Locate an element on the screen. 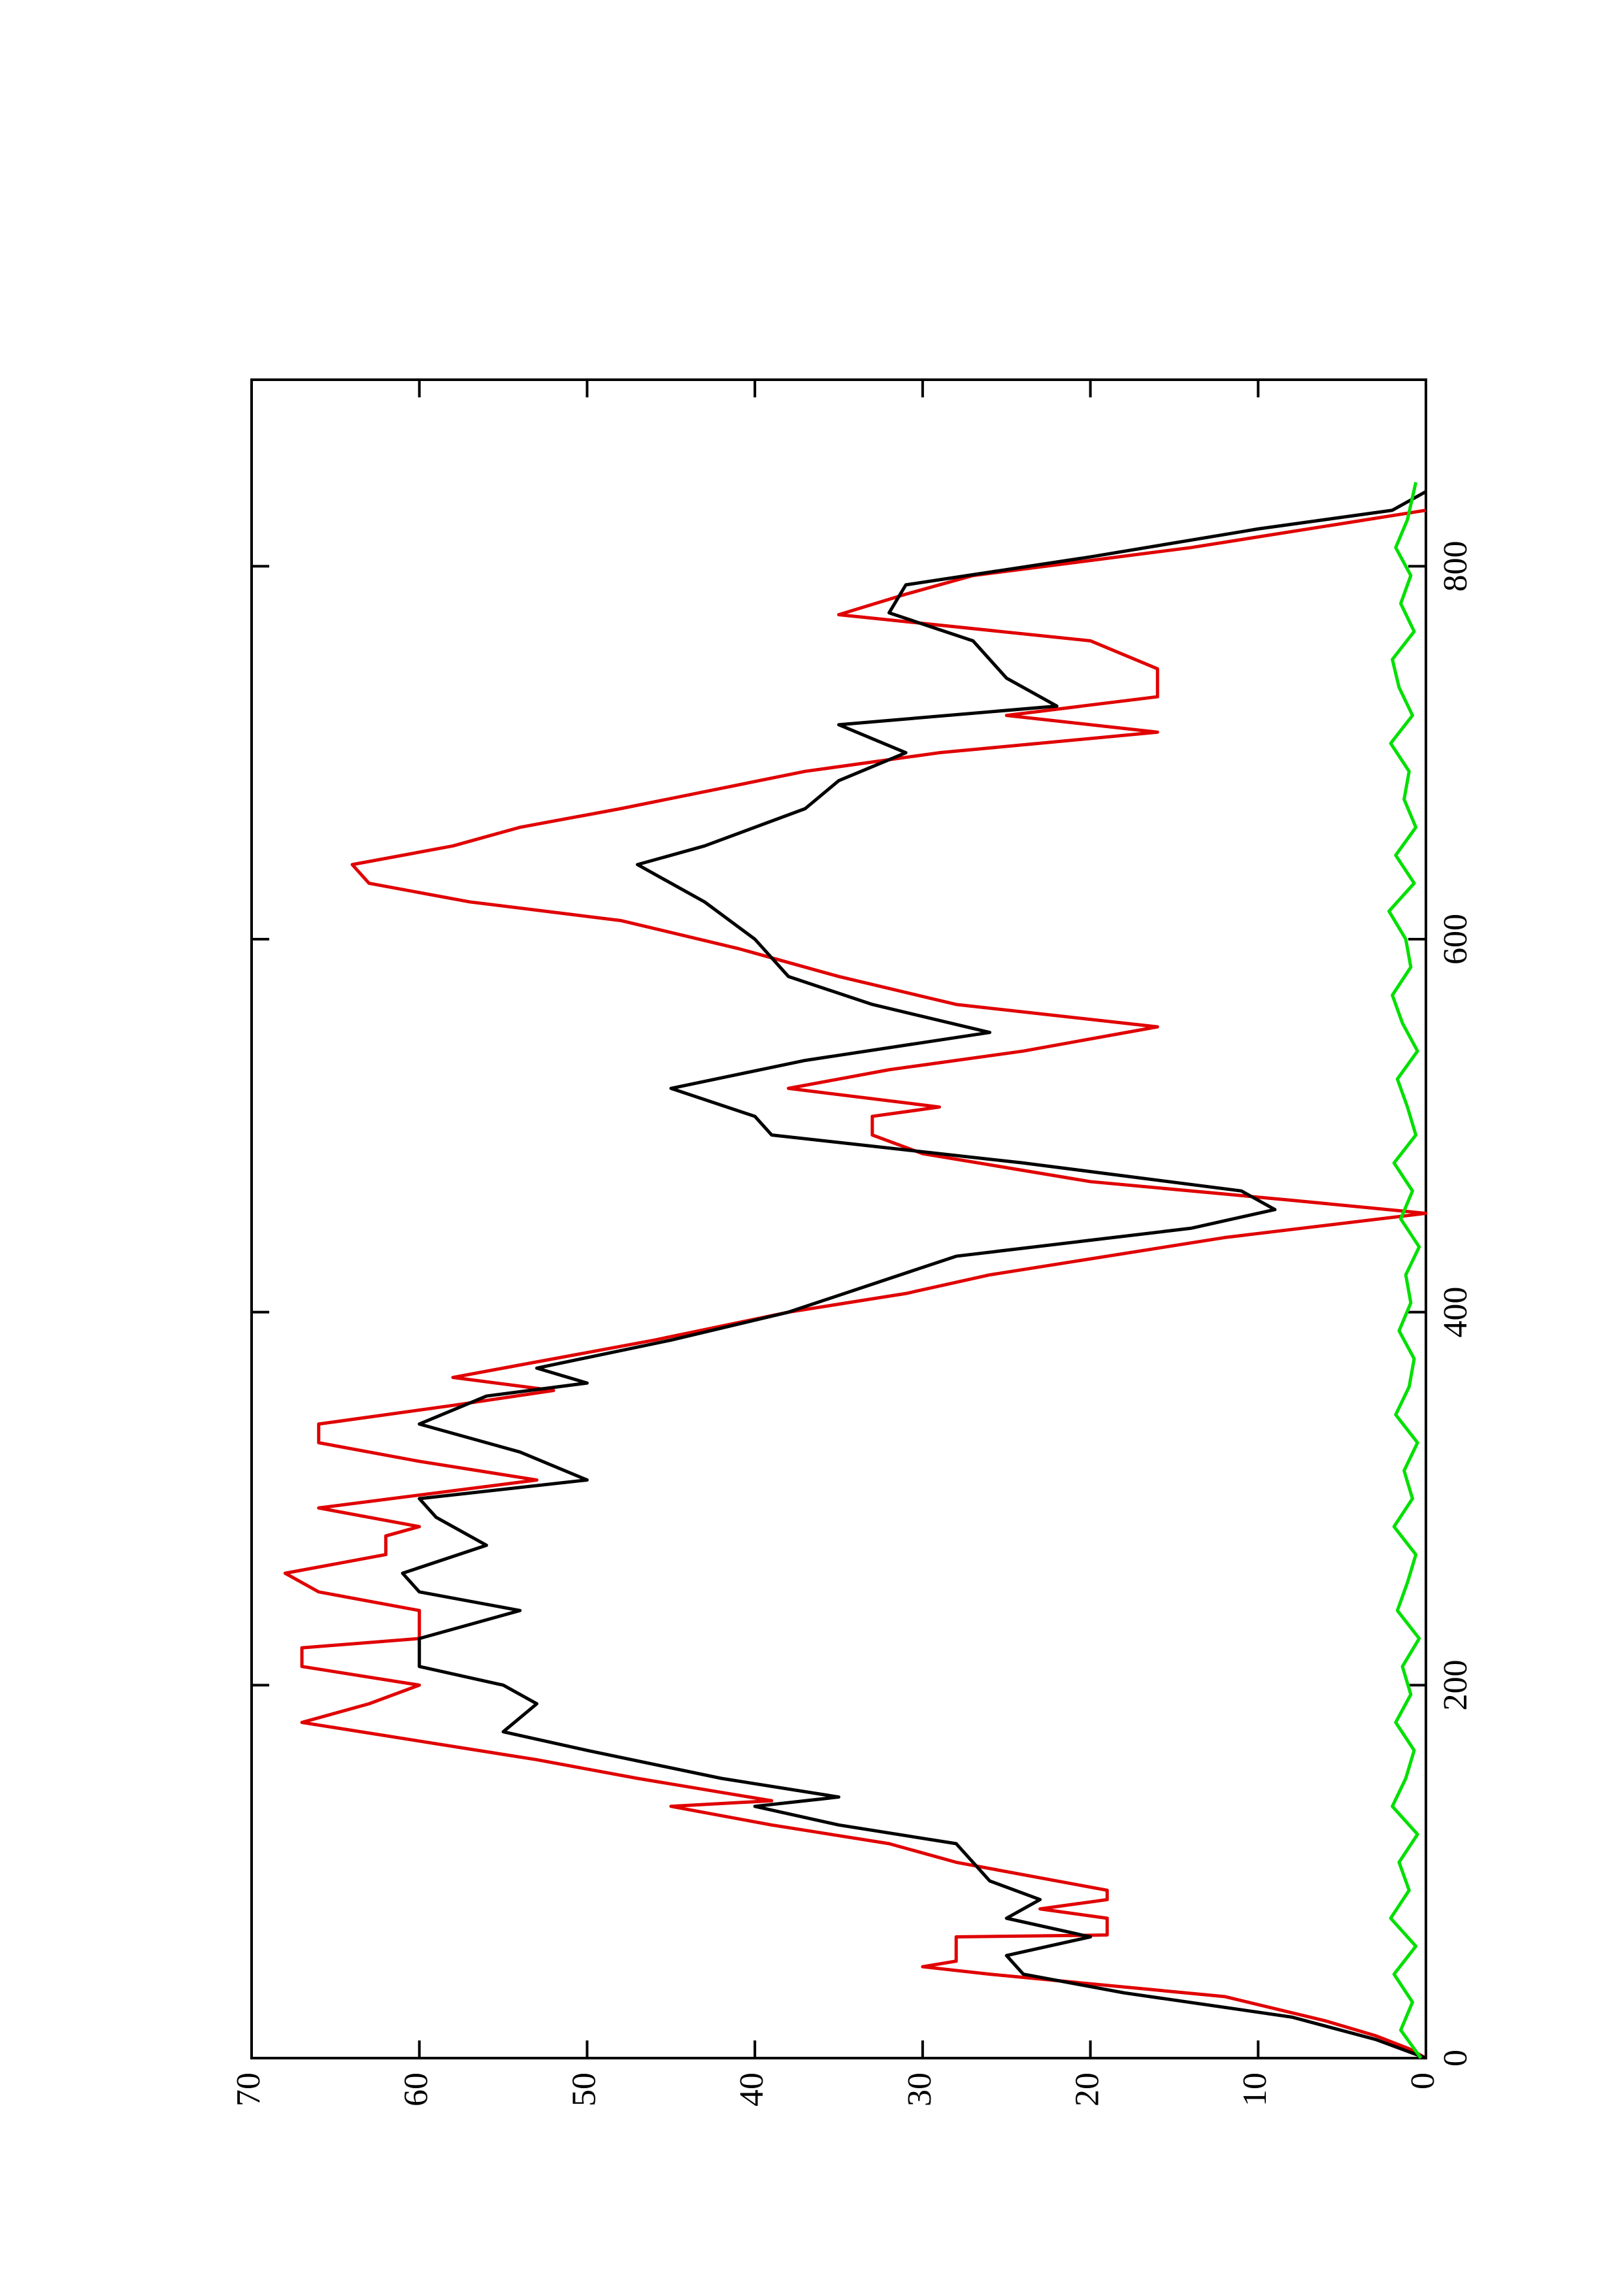 This screenshot has width=1620, height=2296. x-tick-label: 800 is located at coordinates (1455, 566).